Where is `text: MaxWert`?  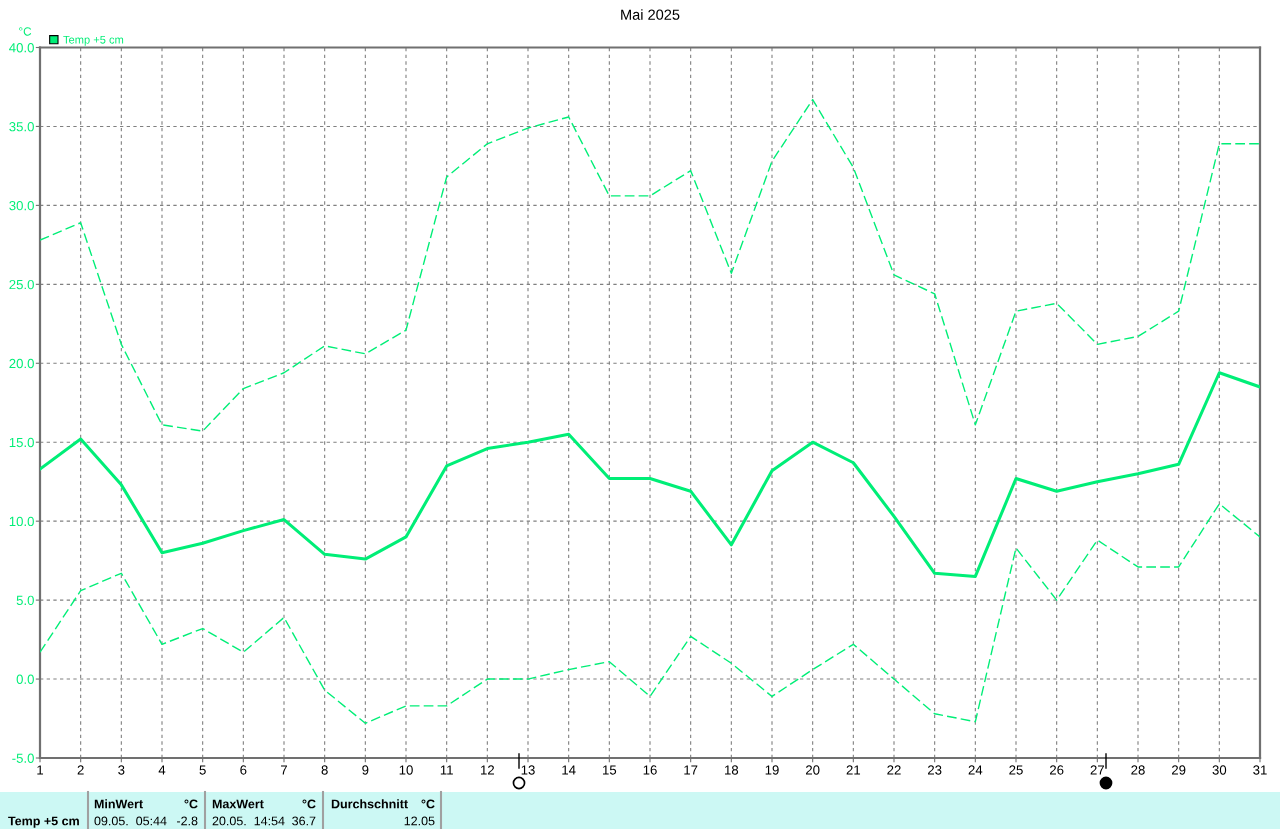
text: MaxWert is located at coordinates (238, 804).